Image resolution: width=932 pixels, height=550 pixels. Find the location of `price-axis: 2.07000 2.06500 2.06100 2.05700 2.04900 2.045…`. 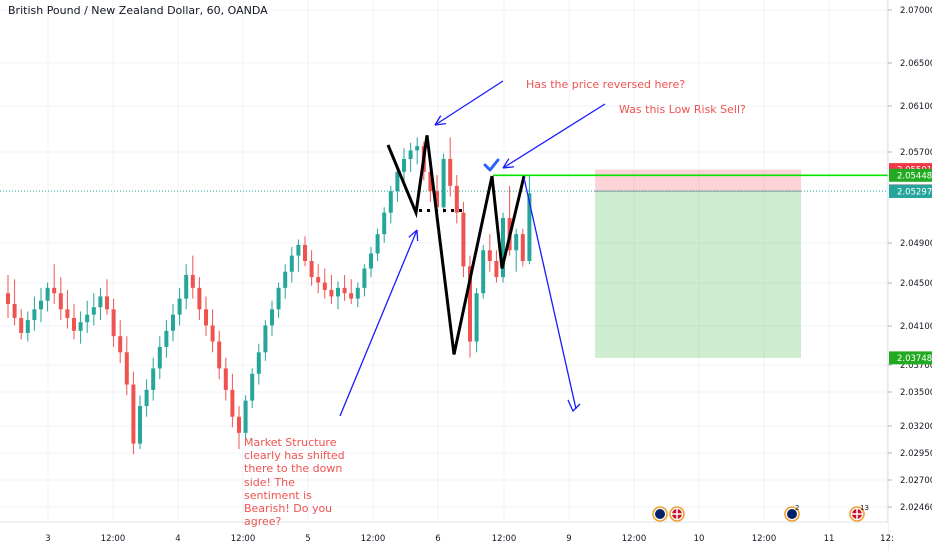

price-axis: 2.07000 2.06500 2.06100 2.05700 2.04900 2.045… is located at coordinates (909, 275).